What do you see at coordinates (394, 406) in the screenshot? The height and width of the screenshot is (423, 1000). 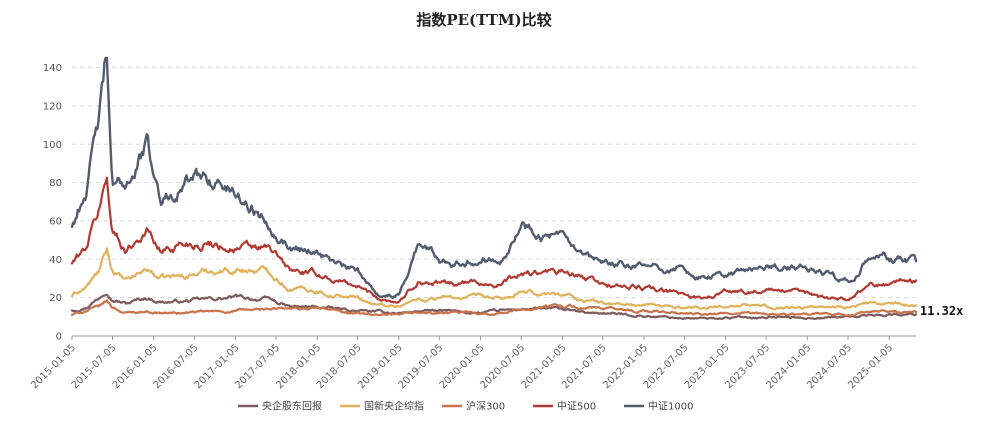 I see `legend-label: 国新央企综指` at bounding box center [394, 406].